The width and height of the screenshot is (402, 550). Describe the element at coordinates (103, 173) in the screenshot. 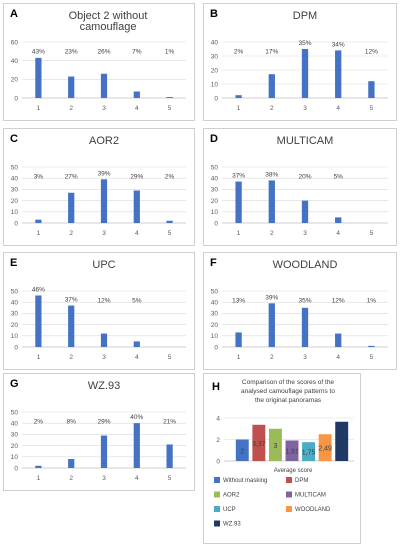

I see `data-label: 39%` at that location.